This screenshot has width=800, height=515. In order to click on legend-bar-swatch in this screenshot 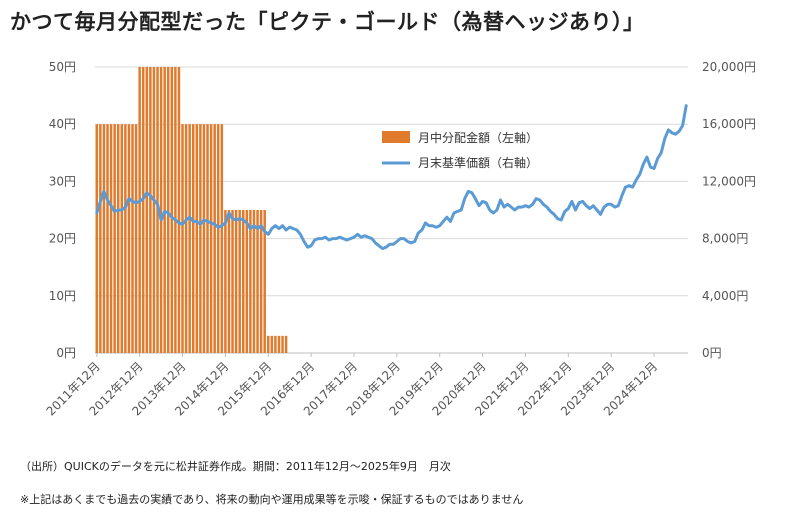, I will do `click(396, 137)`.